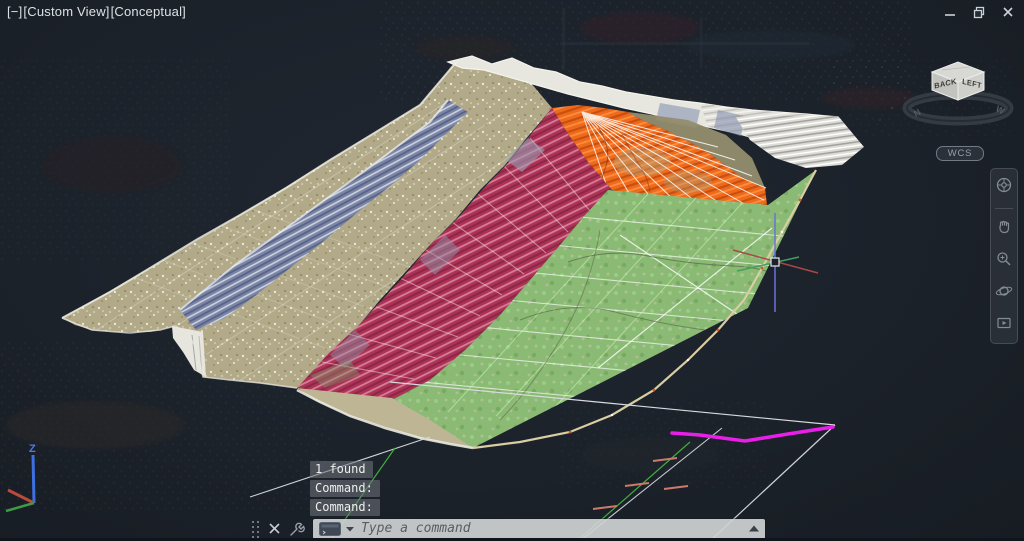  I want to click on navbar-divider, so click(1004, 208).